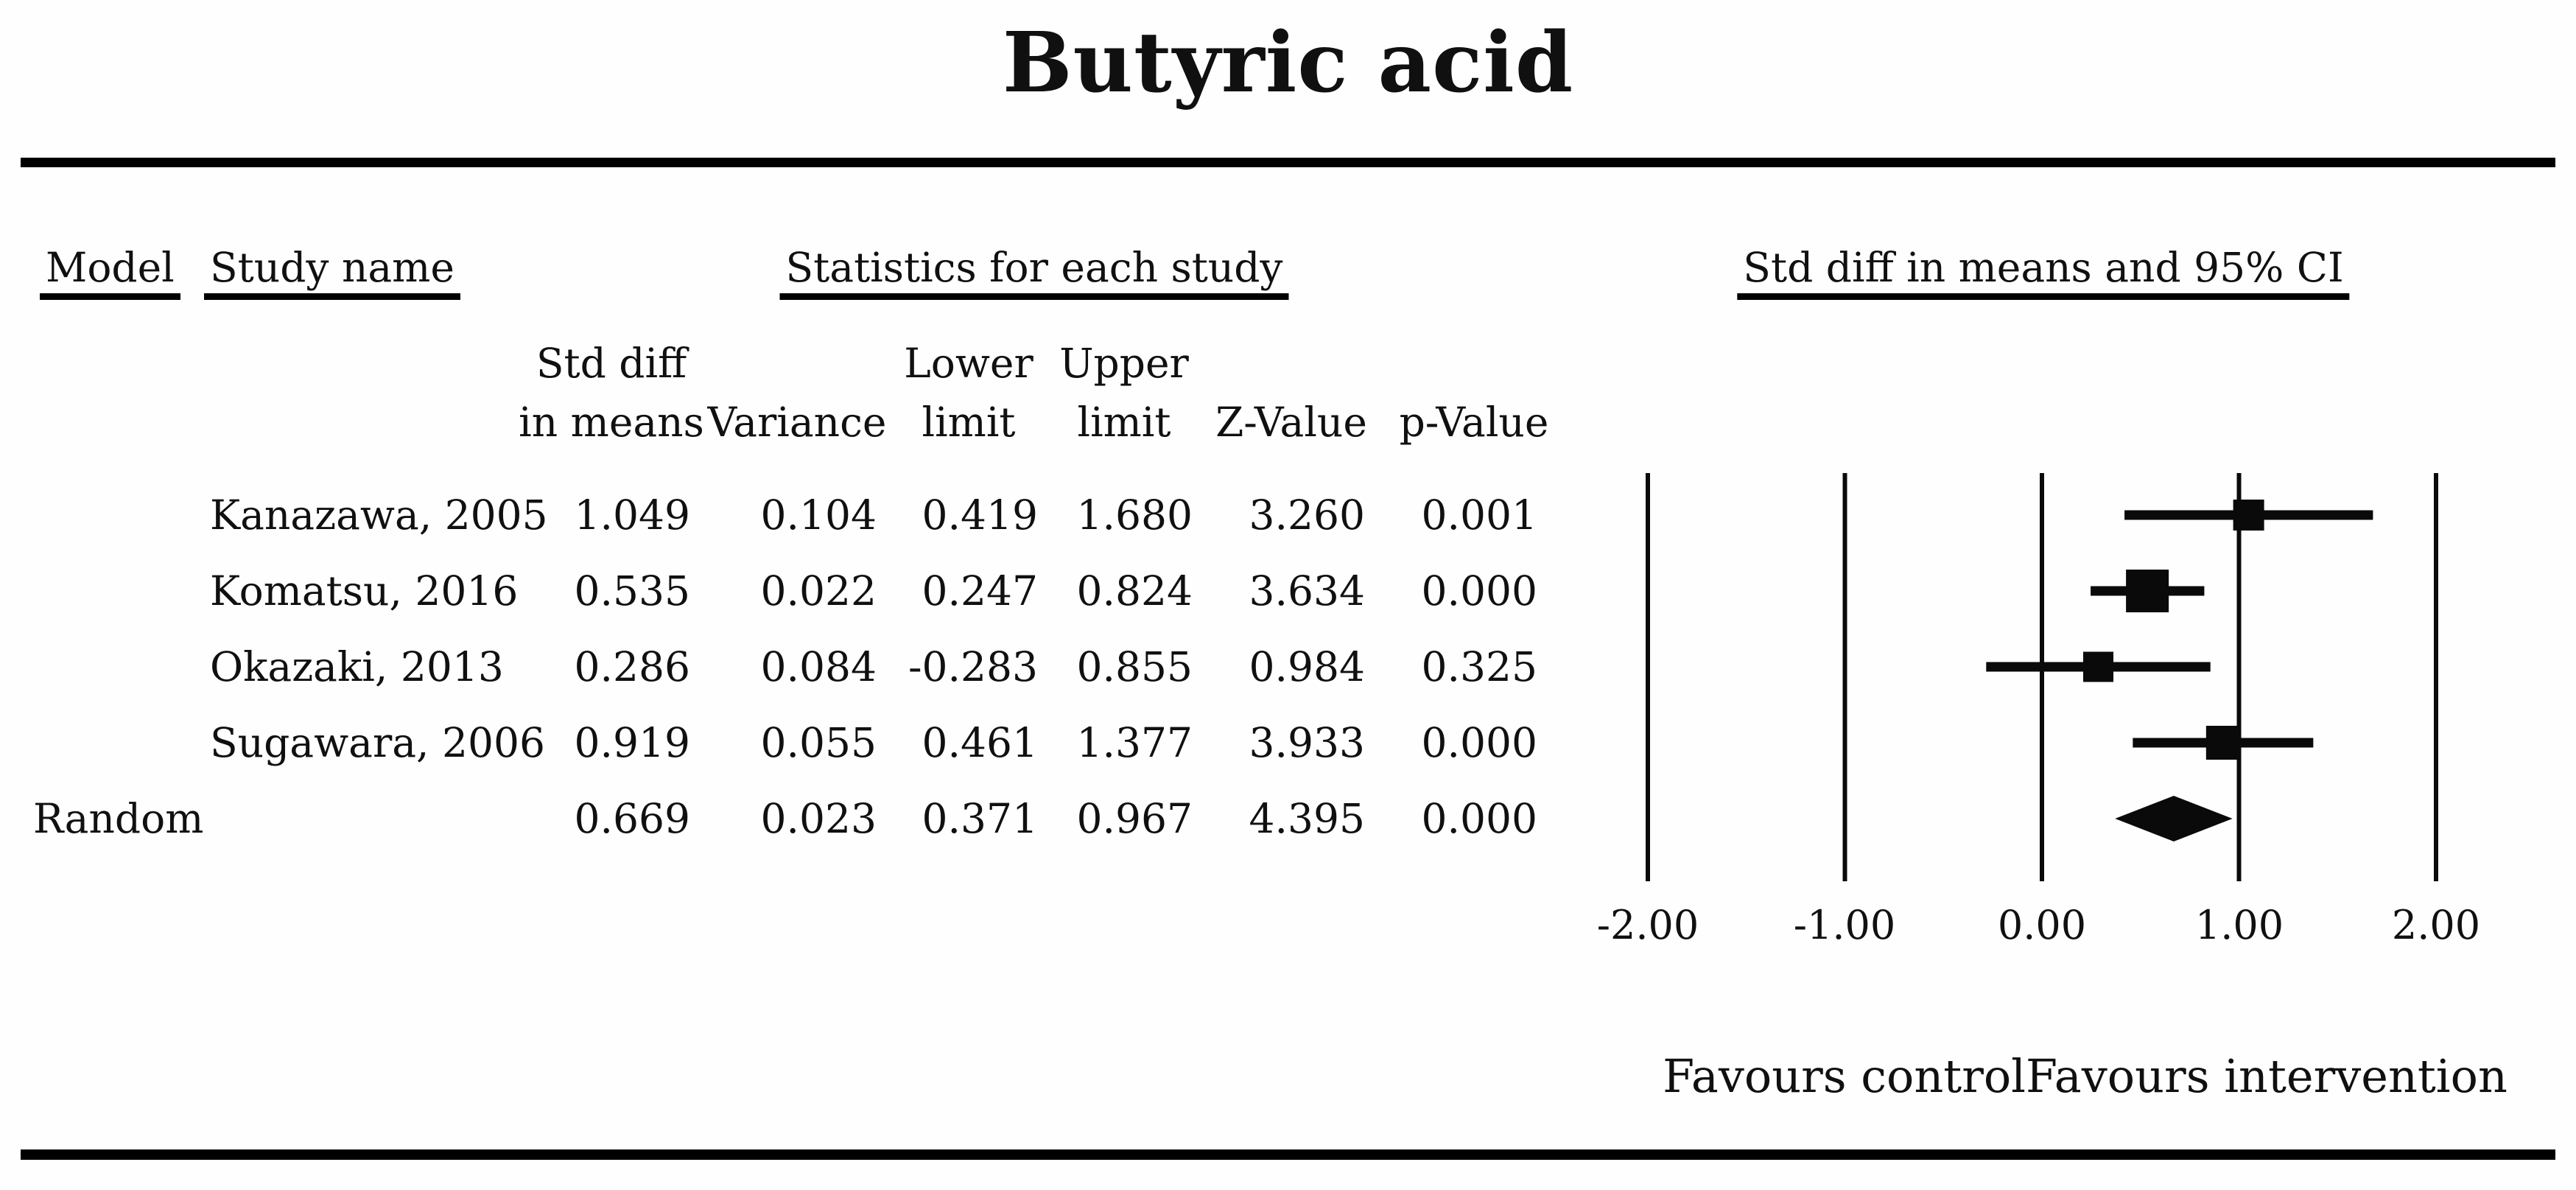  What do you see at coordinates (980, 591) in the screenshot?
I see `lower-limit-cell: 0.247` at bounding box center [980, 591].